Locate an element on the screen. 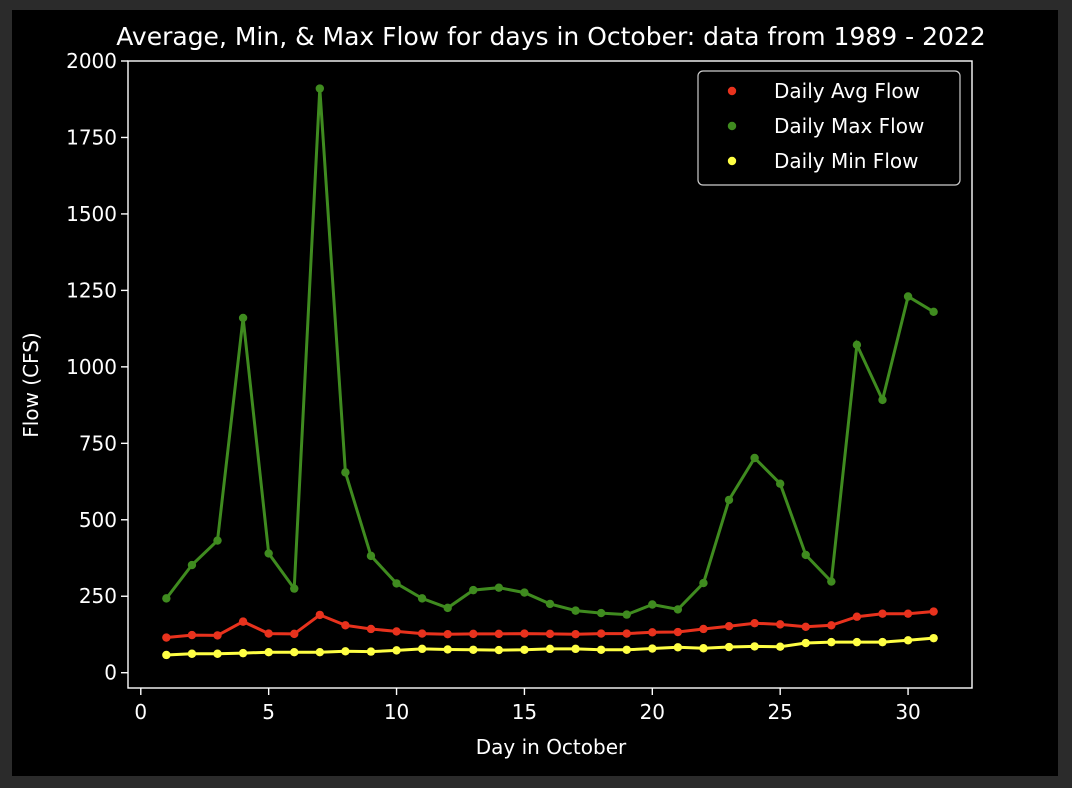 The width and height of the screenshot is (1072, 788). x-tick-label: 10 is located at coordinates (396, 712).